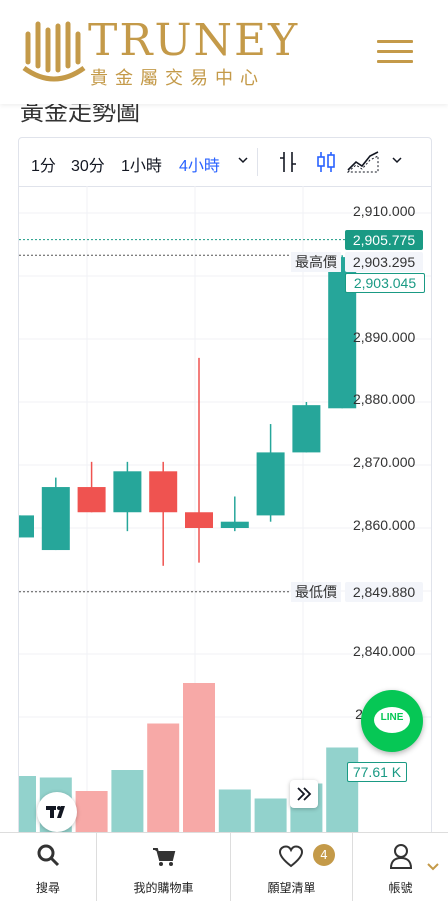 The width and height of the screenshot is (448, 901). Describe the element at coordinates (326, 162) in the screenshot. I see `candles-icon` at that location.